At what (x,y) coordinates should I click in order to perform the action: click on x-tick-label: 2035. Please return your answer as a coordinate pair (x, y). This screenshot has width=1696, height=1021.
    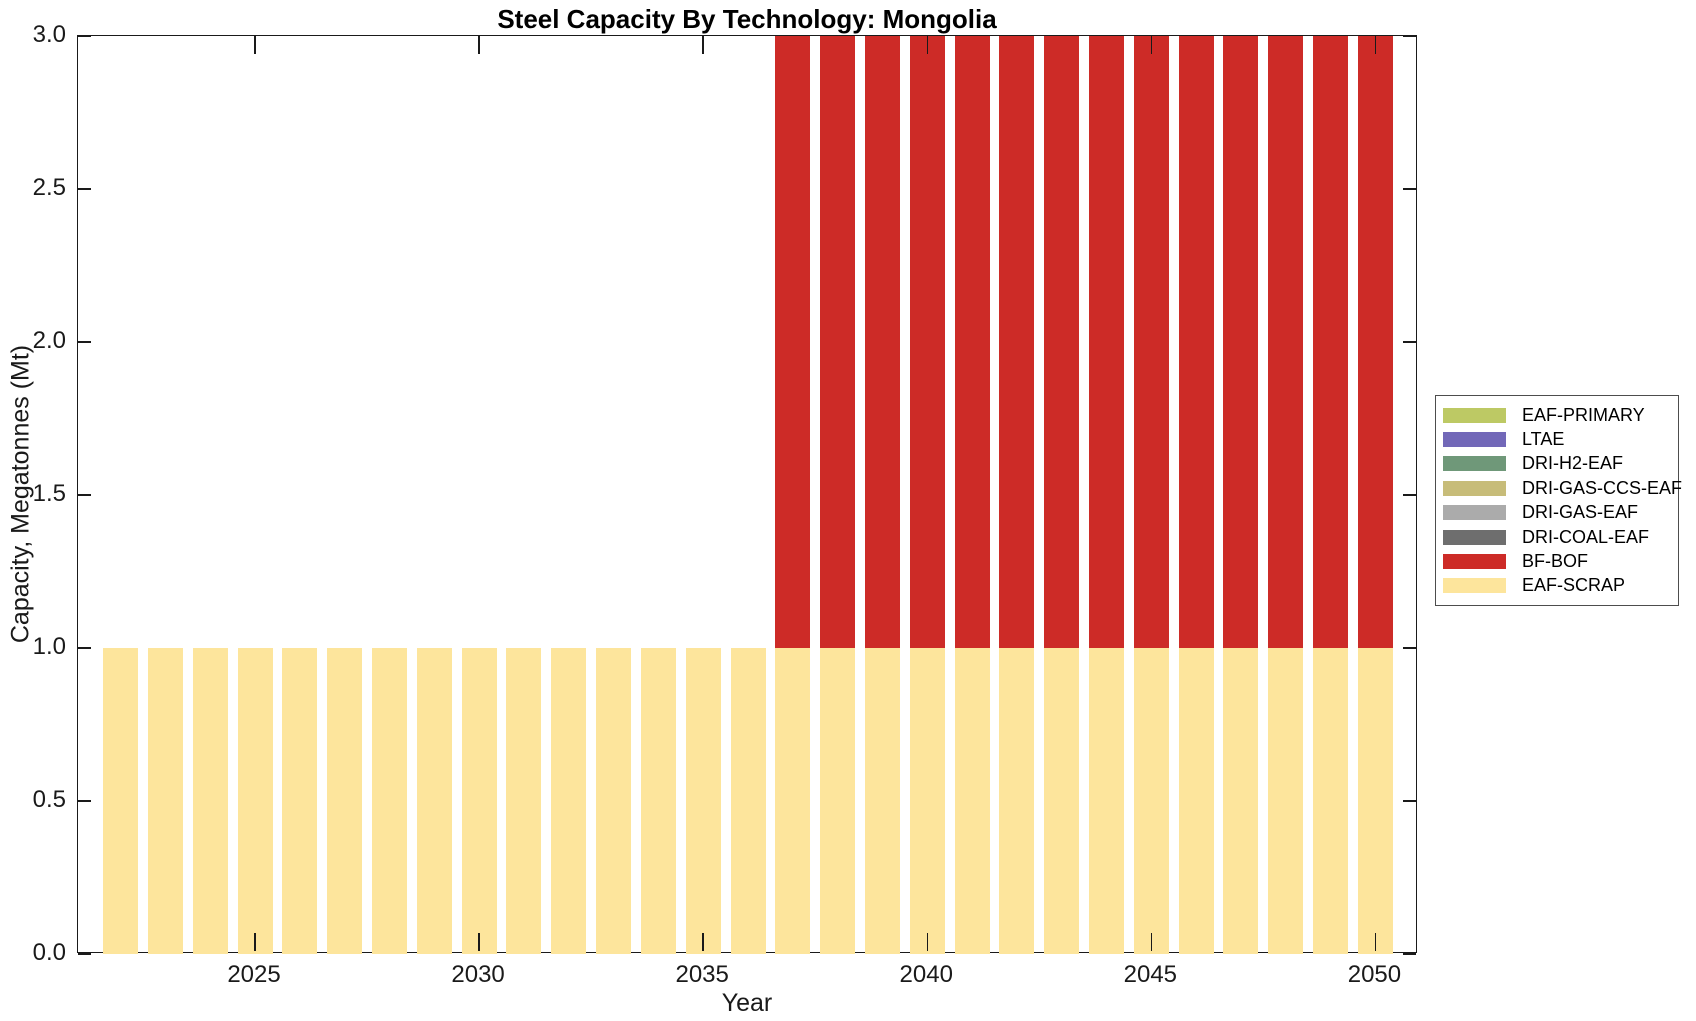
    Looking at the image, I should click on (702, 974).